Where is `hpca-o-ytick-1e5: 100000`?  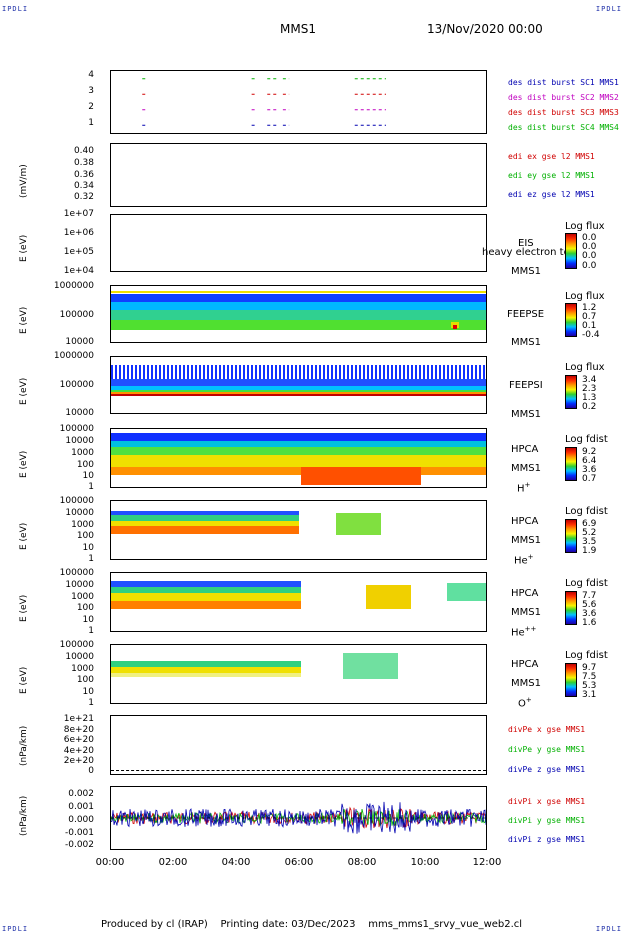
hpca-o-ytick-1e5: 100000 is located at coordinates (76, 645).